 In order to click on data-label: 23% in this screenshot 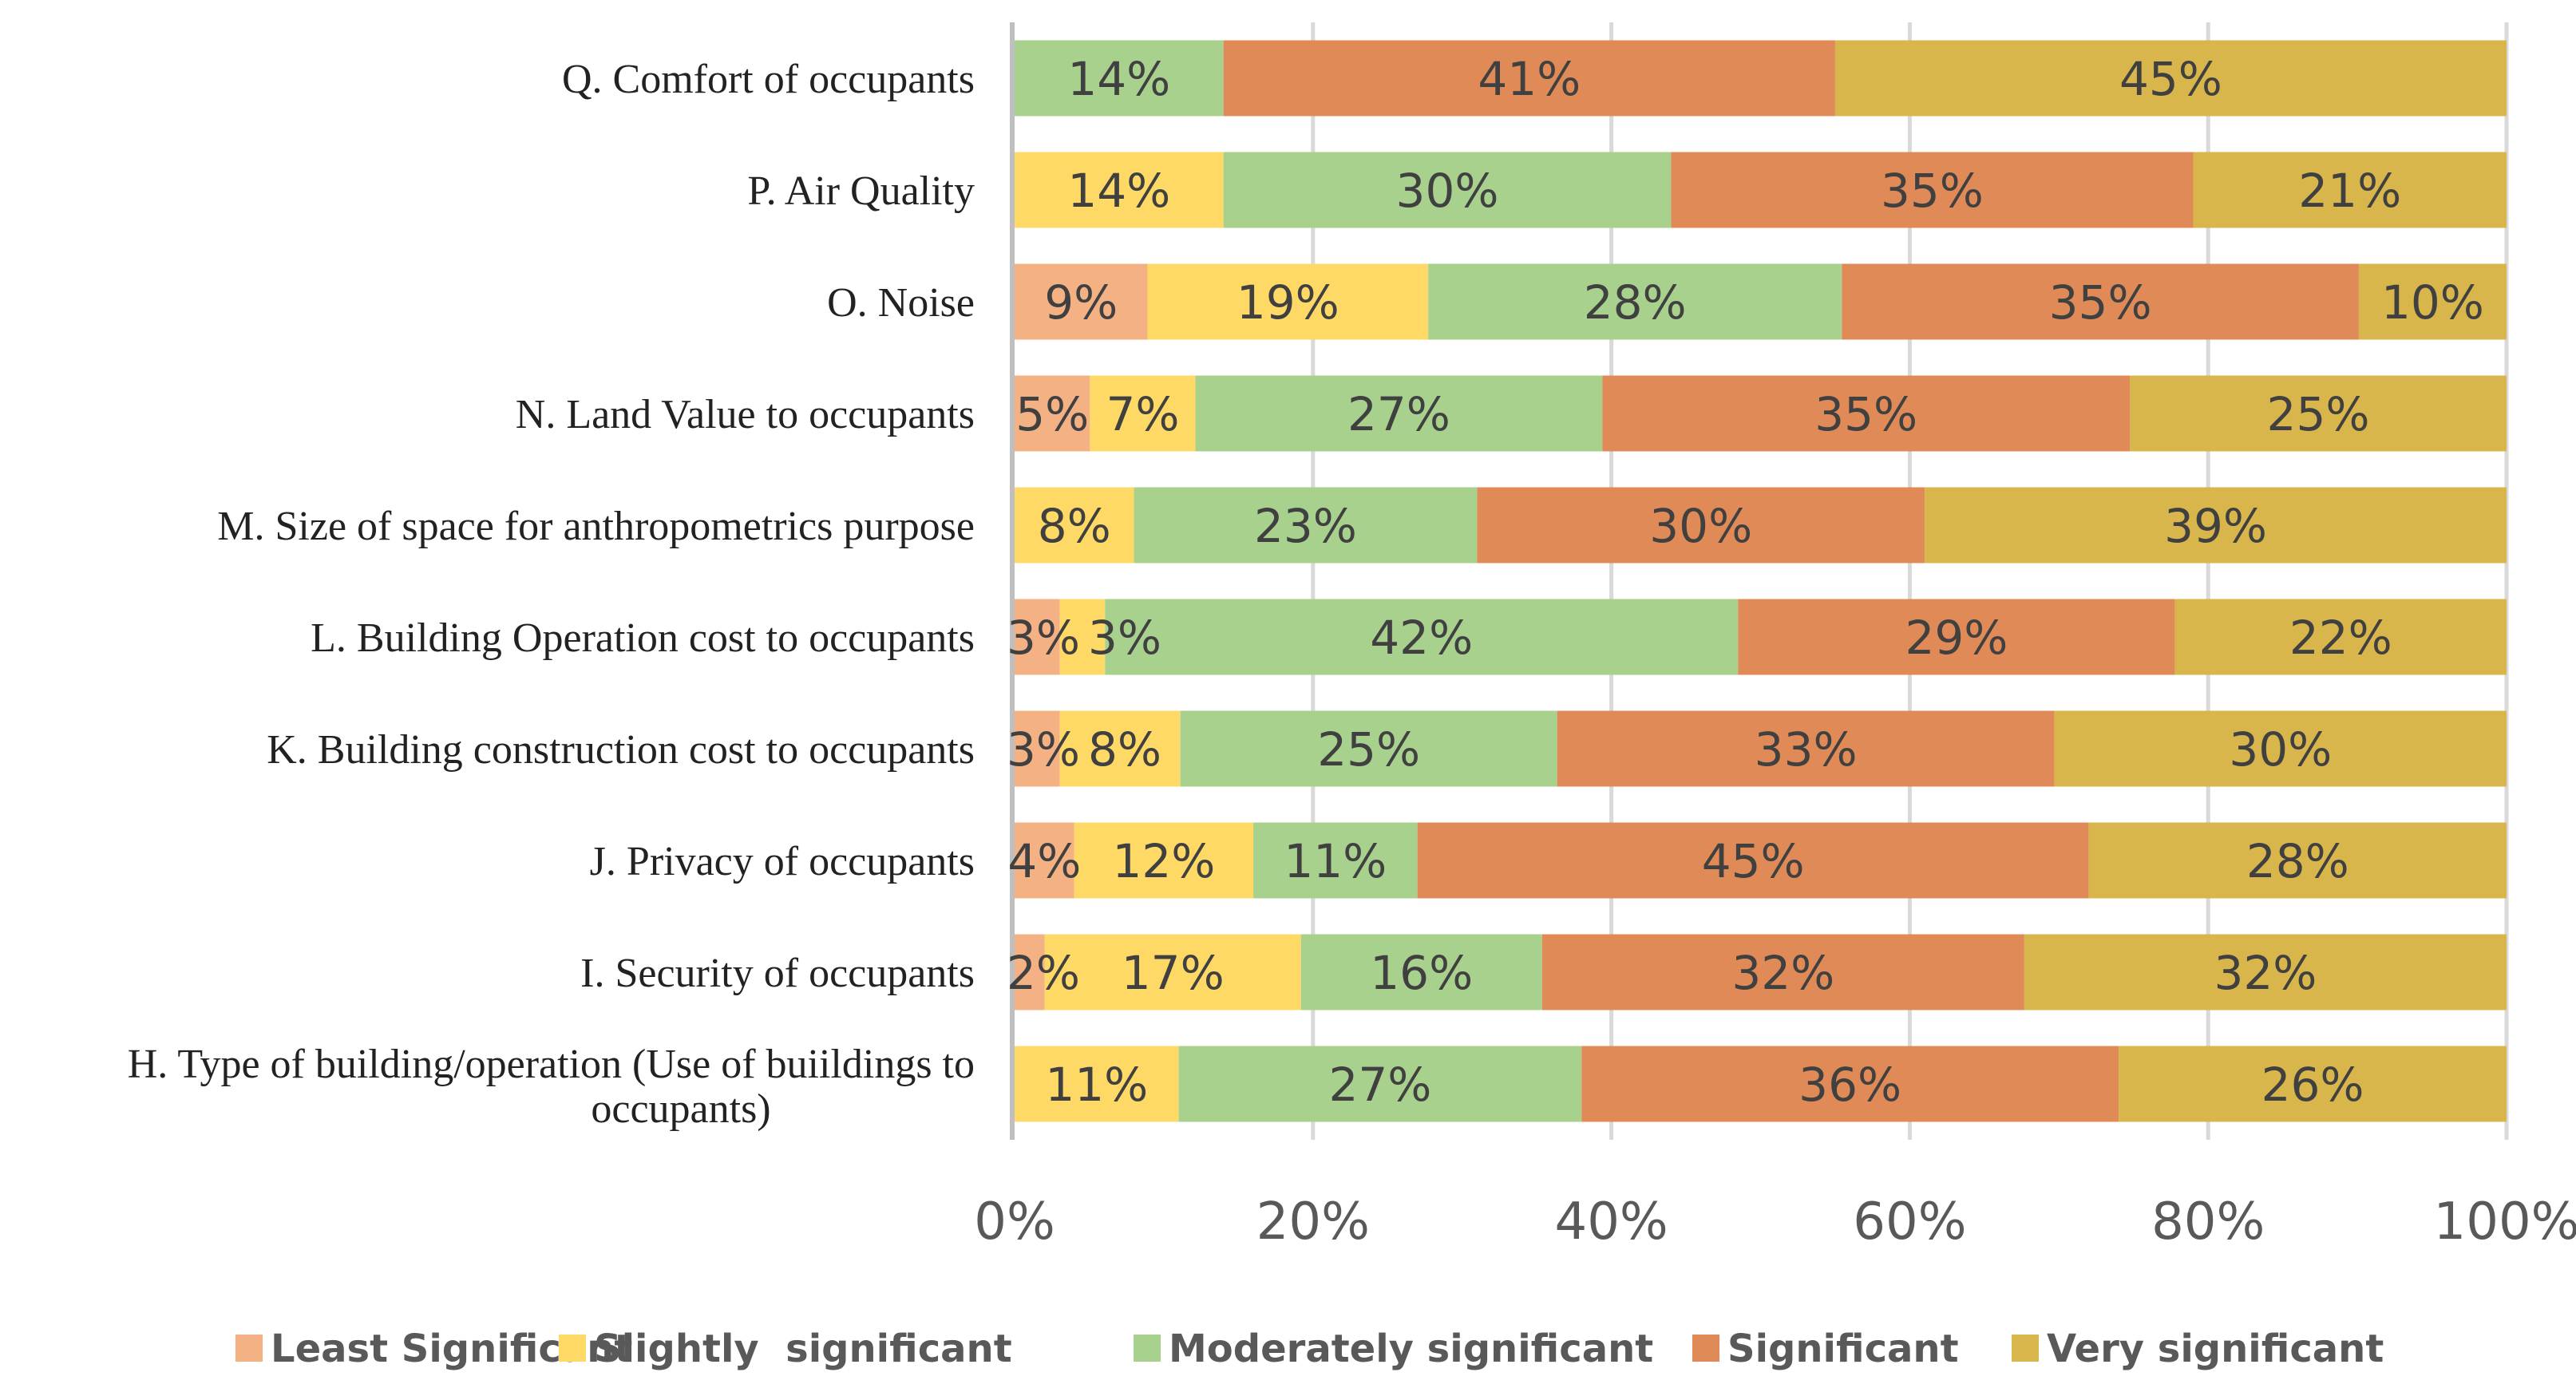, I will do `click(1306, 526)`.